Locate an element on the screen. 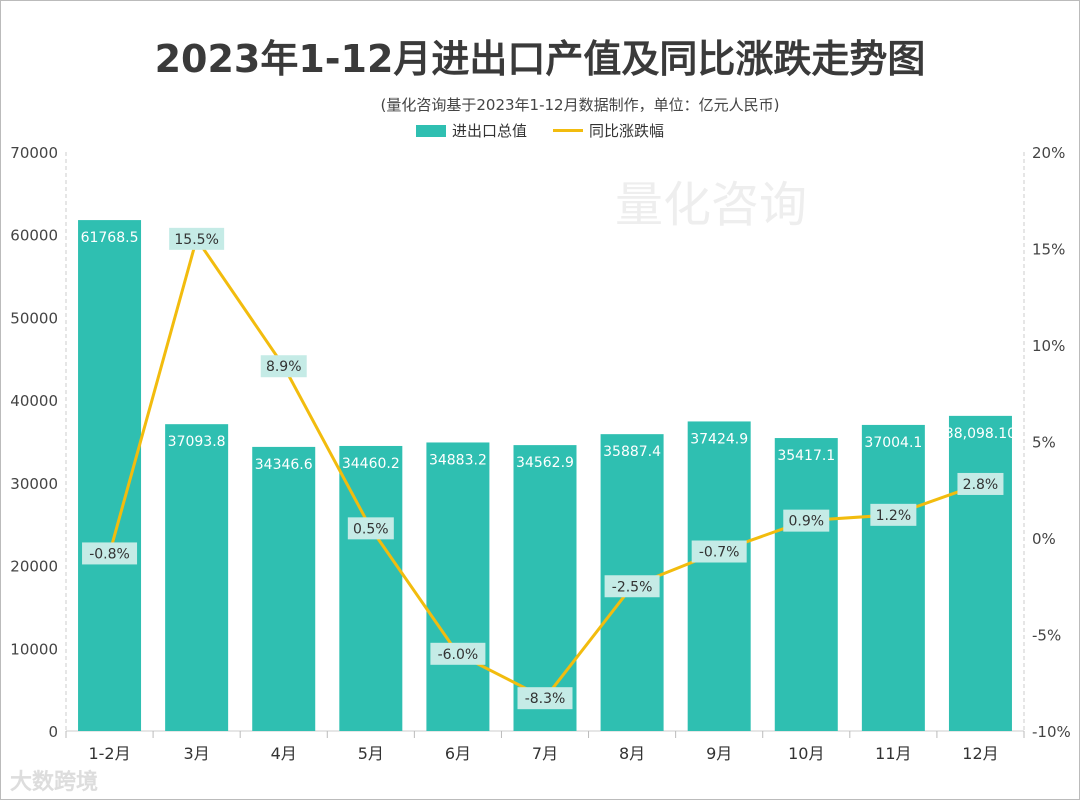 The image size is (1080, 800). line-value-label: -6.0% is located at coordinates (458, 655).